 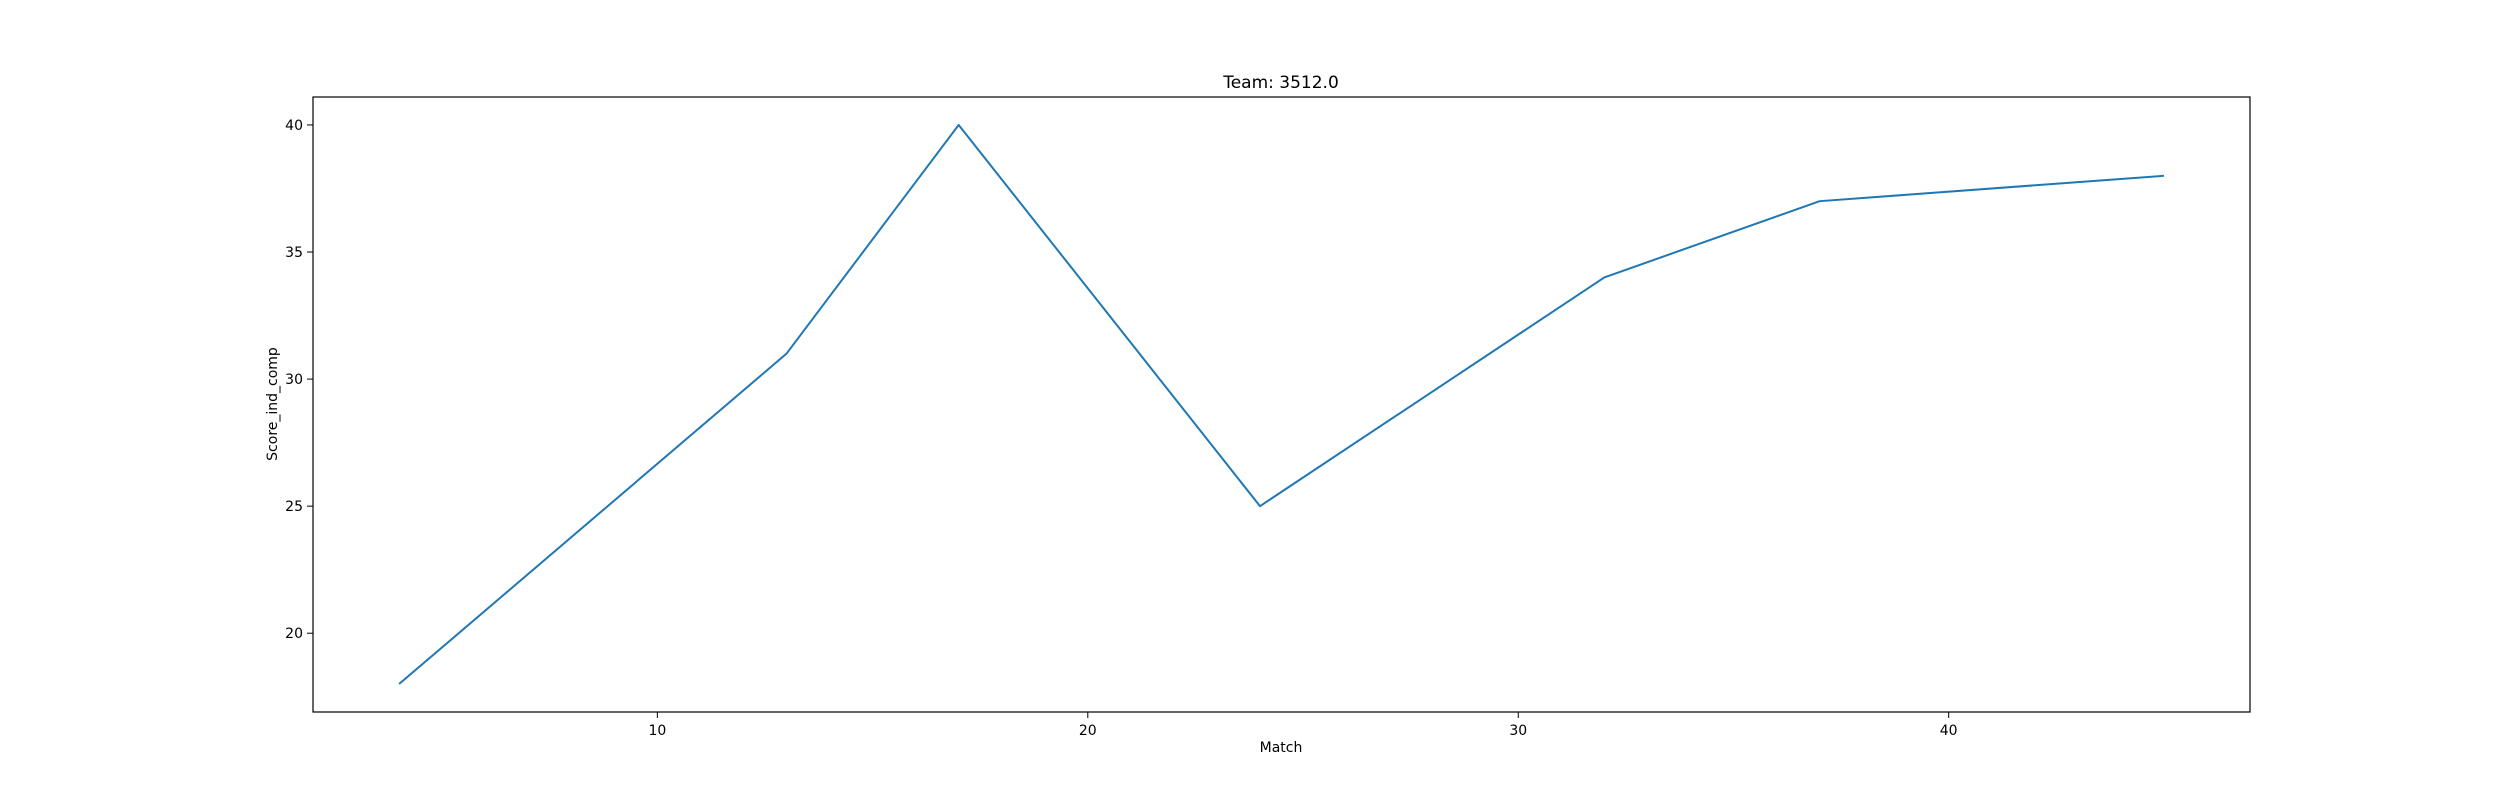 What do you see at coordinates (294, 126) in the screenshot?
I see `y-tick-label: 40` at bounding box center [294, 126].